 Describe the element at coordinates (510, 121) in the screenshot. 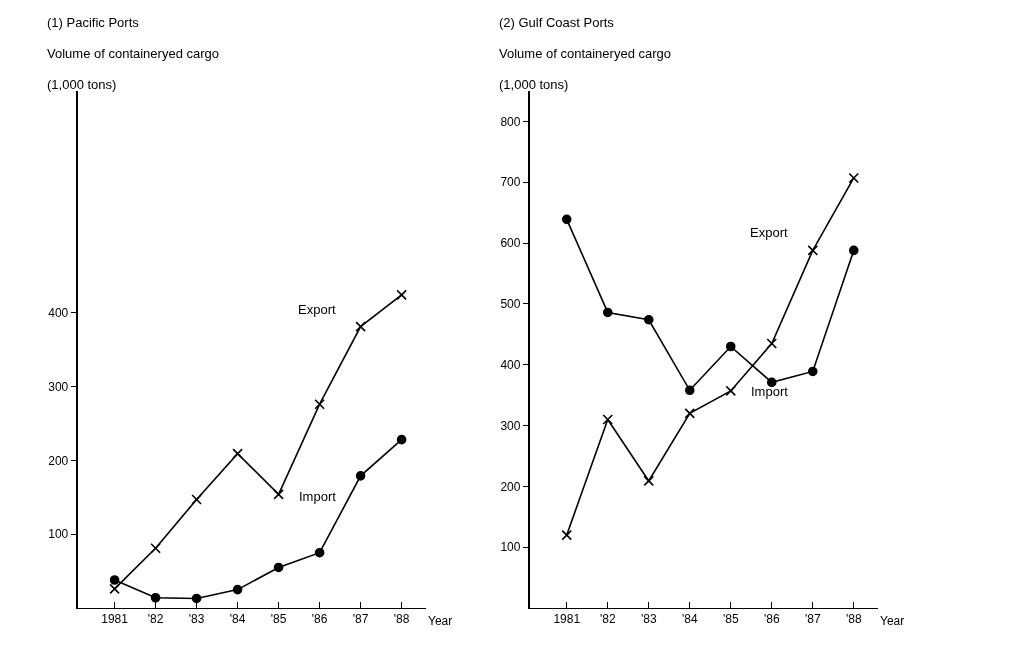

I see `y-tick-label: 800` at that location.